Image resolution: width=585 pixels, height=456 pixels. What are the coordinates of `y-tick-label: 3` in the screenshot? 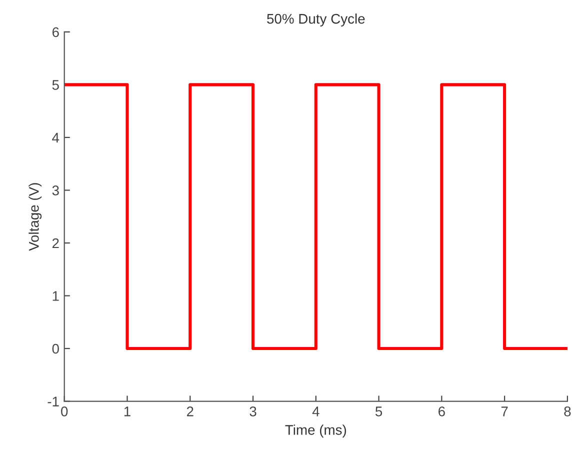 It's located at (55, 191).